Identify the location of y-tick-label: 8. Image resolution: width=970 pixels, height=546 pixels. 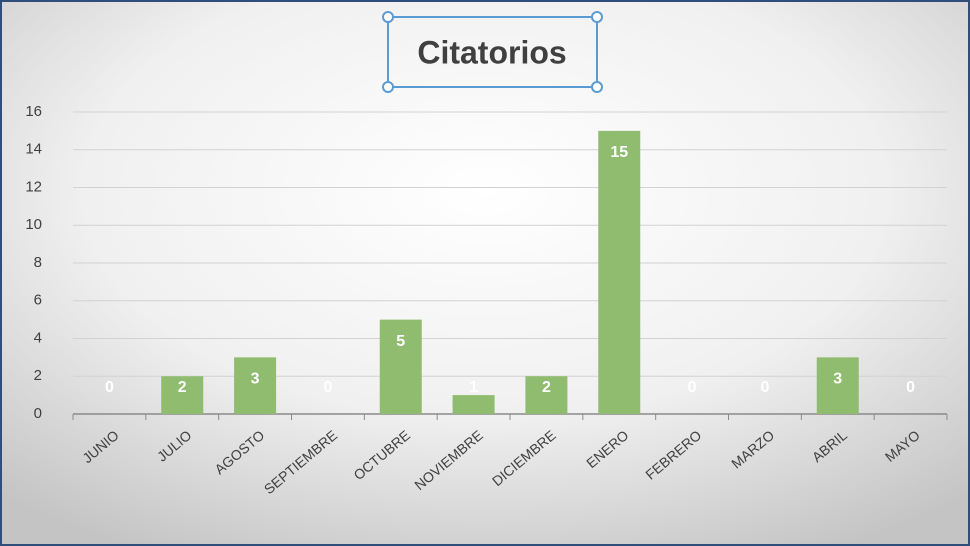
(38, 262).